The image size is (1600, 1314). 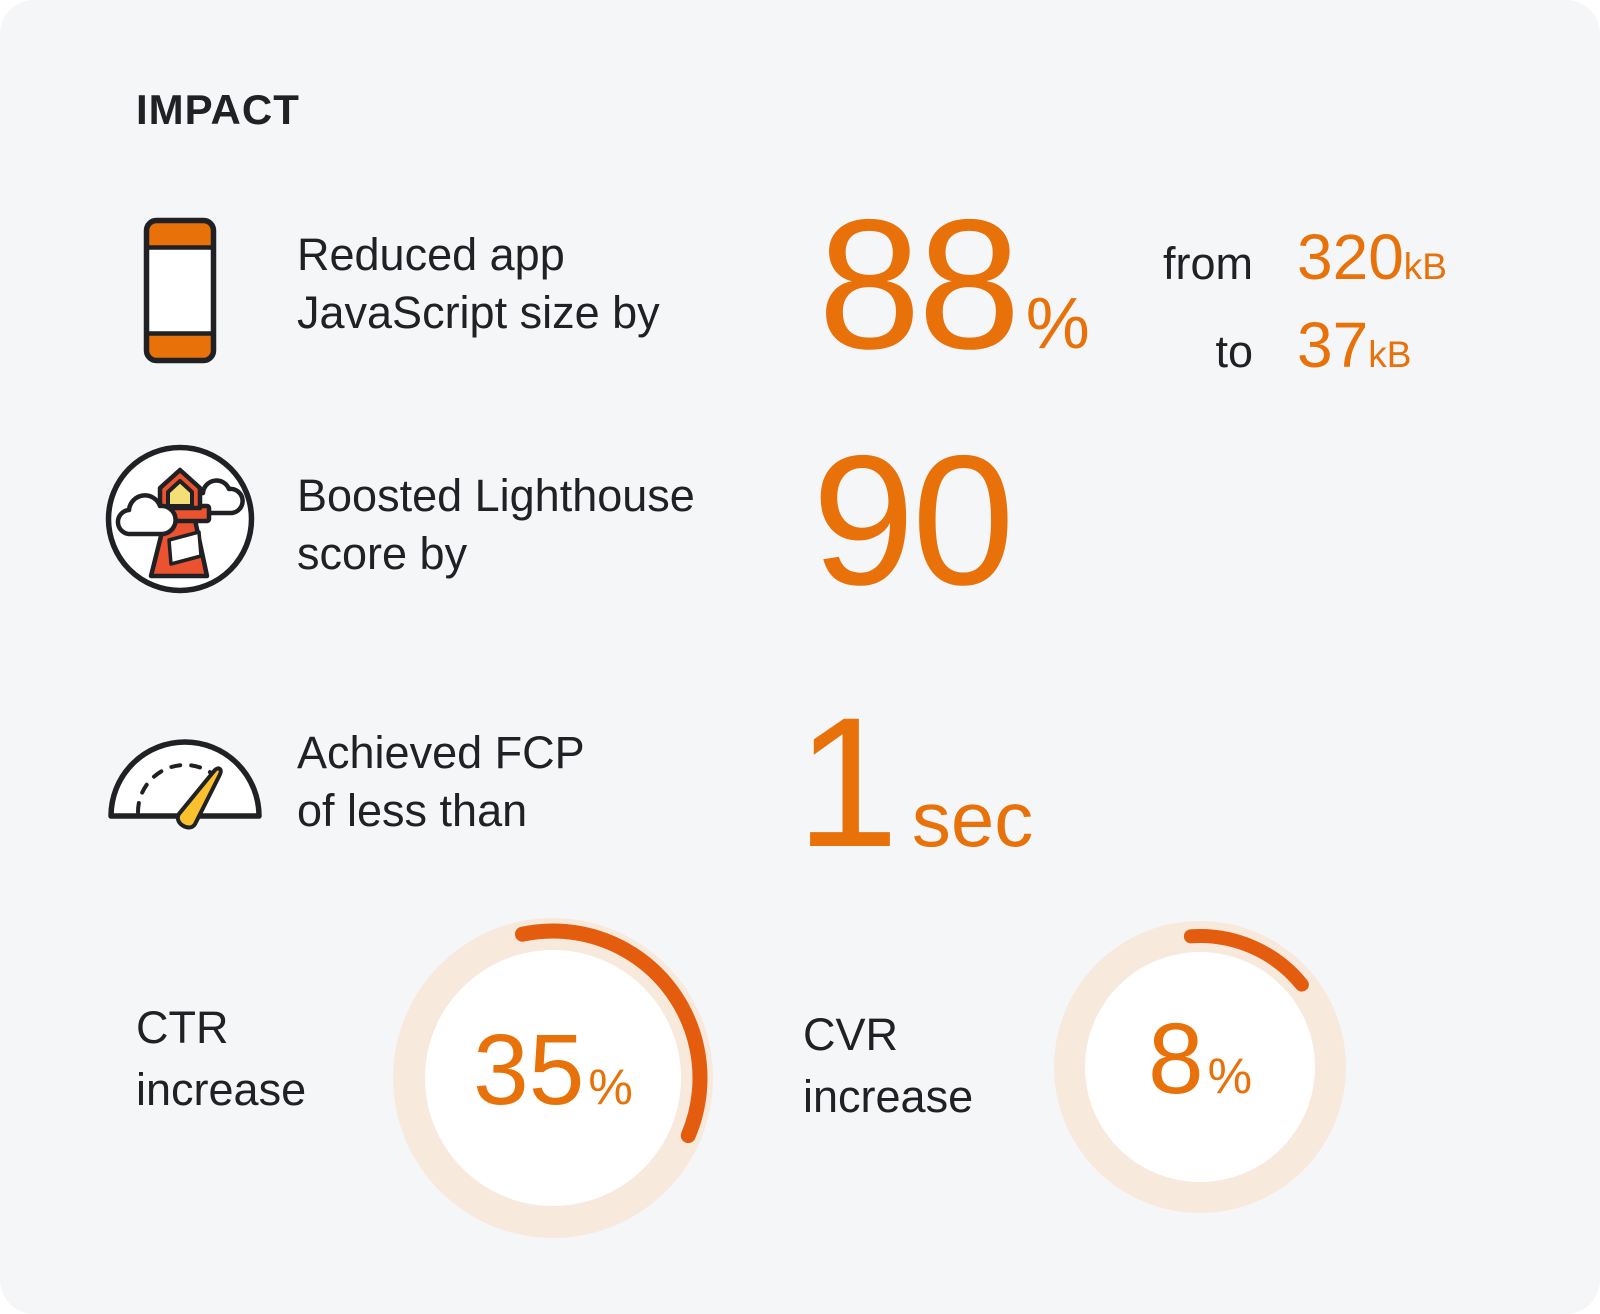 I want to click on phone-icon, so click(x=180, y=293).